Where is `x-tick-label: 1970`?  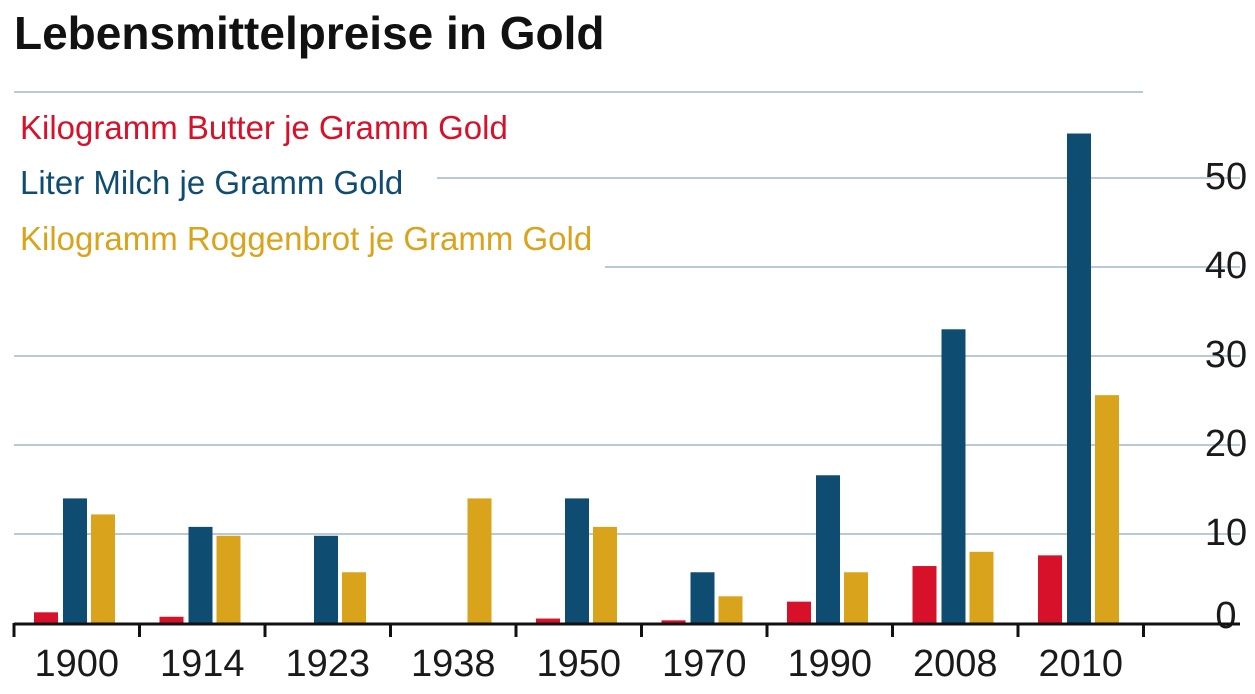 x-tick-label: 1970 is located at coordinates (704, 664).